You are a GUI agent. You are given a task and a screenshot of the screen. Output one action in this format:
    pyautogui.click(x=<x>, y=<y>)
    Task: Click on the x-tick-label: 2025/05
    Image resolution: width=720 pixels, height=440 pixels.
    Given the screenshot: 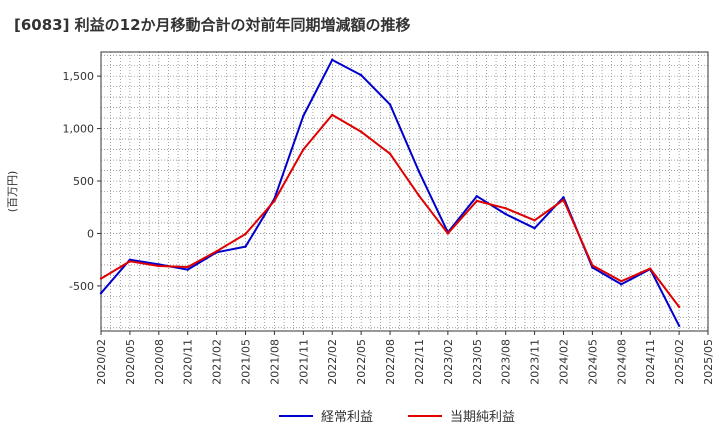 What is the action you would take?
    pyautogui.click(x=708, y=362)
    